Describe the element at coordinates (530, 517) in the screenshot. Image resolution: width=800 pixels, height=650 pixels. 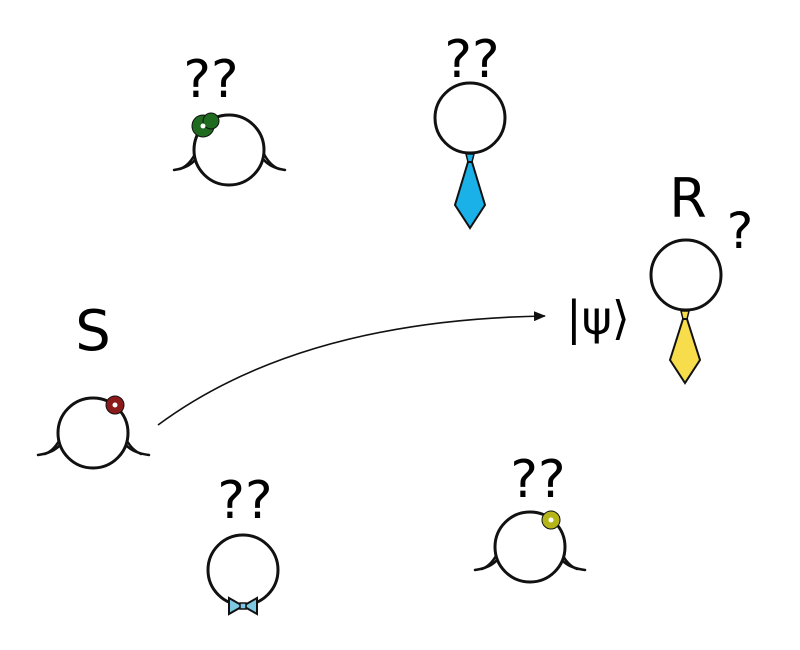
I see `person-bottom-right: ??` at that location.